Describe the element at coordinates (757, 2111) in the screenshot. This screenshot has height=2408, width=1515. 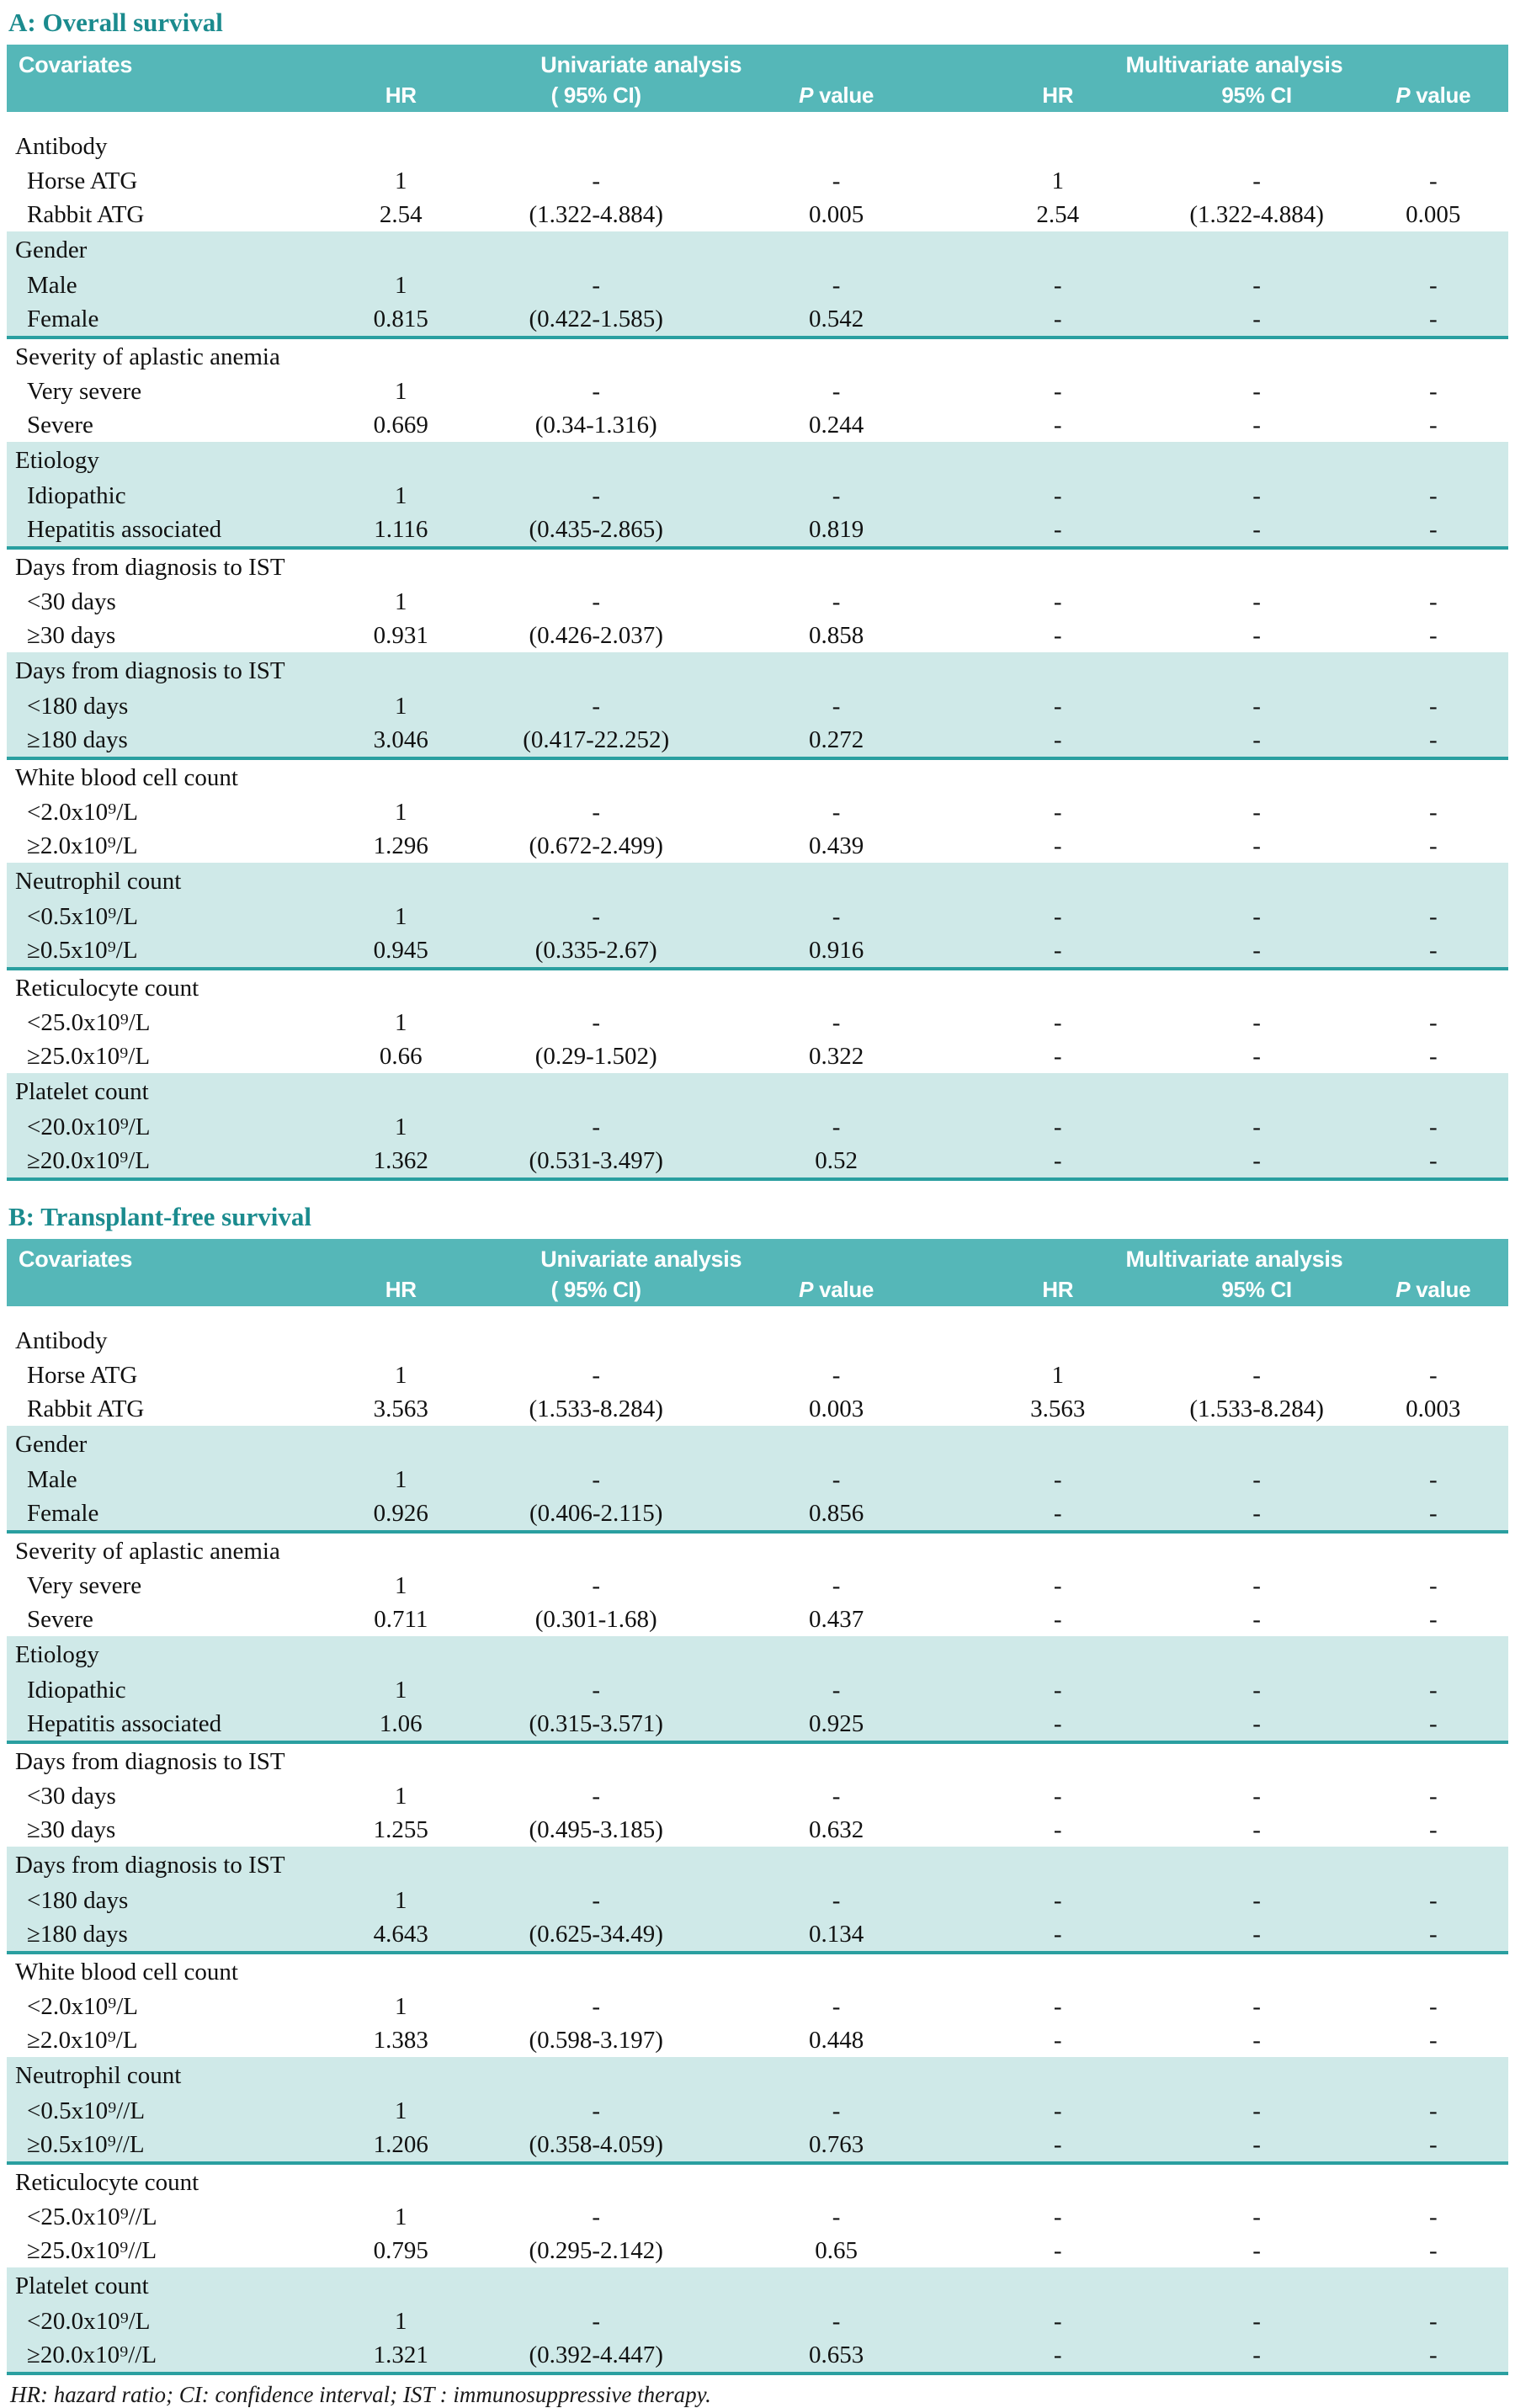
I see `table-row: <0.5x10⁹//L 1 - - - - -` at that location.